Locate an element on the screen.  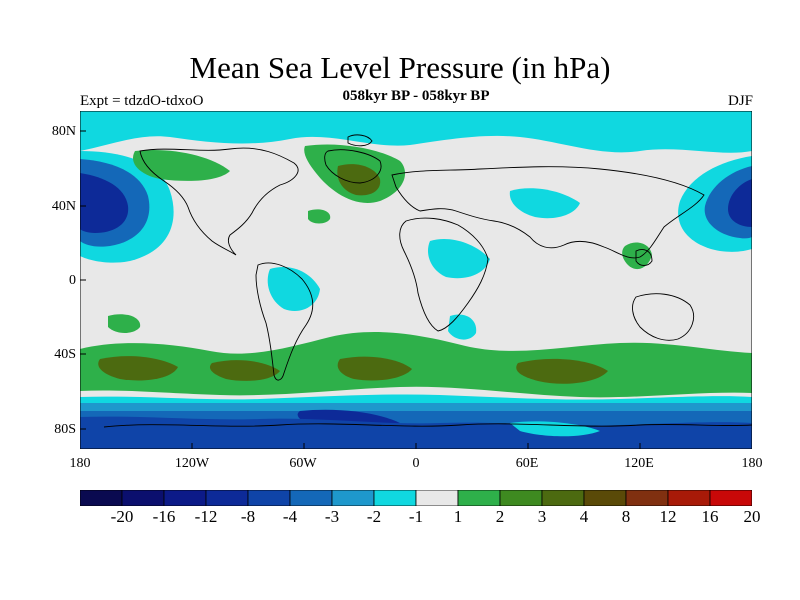
npacific-low-east is located at coordinates (740, 203).